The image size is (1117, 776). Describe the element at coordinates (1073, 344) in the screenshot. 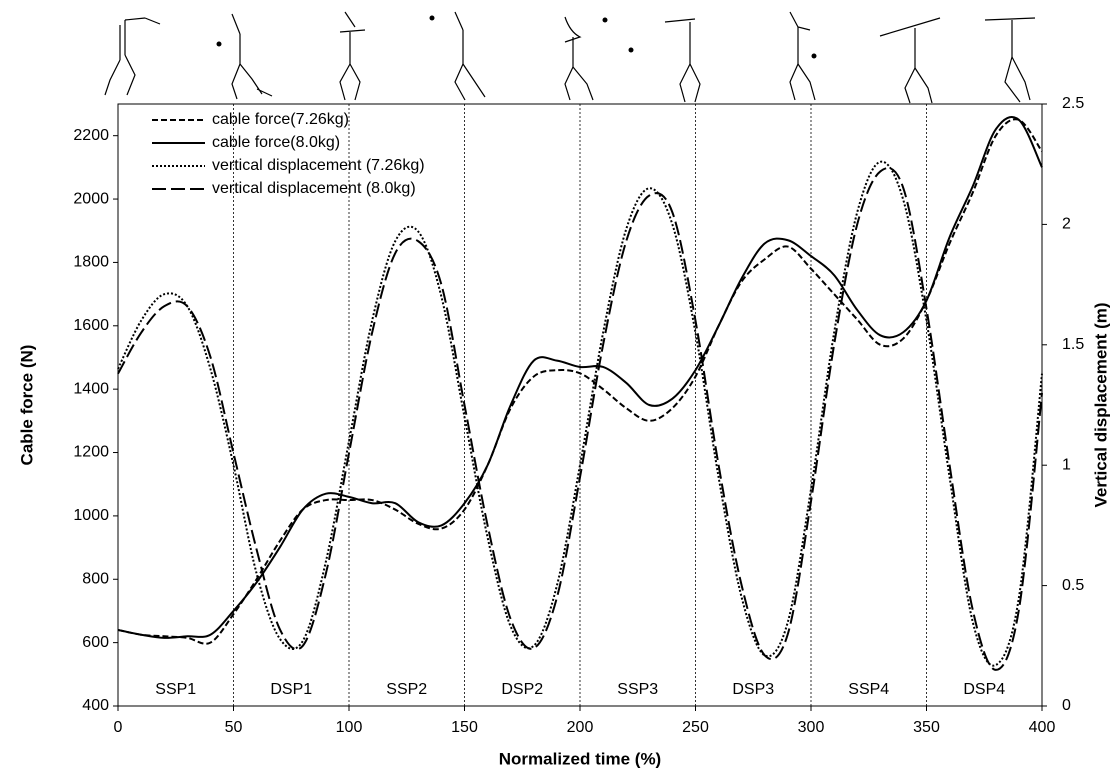

I see `y2-tick-label: 1.5` at that location.